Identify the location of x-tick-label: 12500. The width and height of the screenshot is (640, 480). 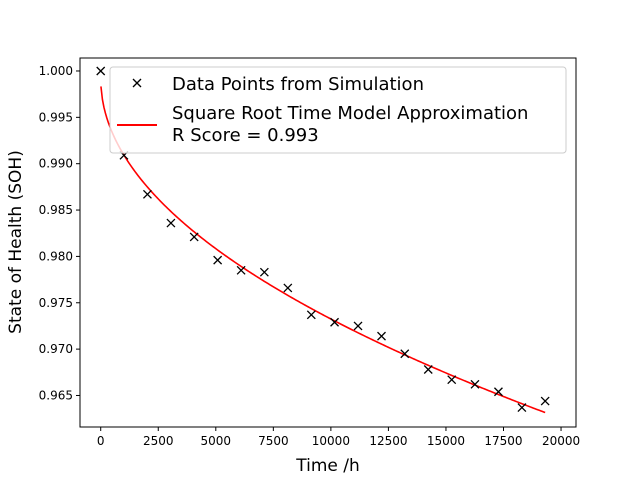
(388, 441).